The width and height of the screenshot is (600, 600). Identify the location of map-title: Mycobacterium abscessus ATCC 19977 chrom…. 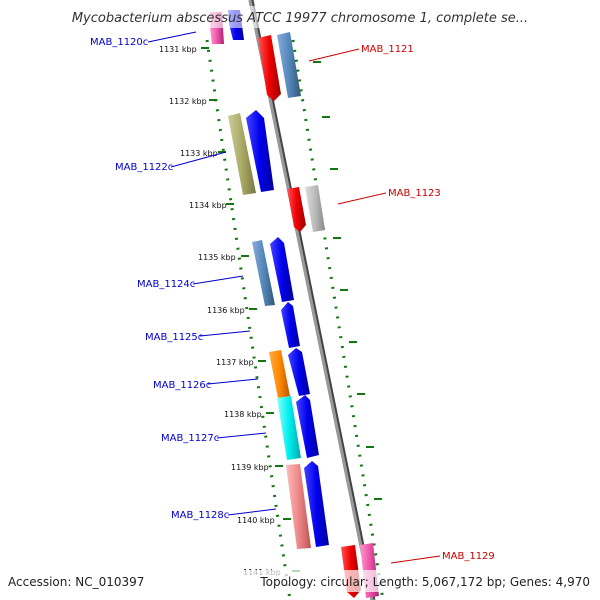
(300, 18).